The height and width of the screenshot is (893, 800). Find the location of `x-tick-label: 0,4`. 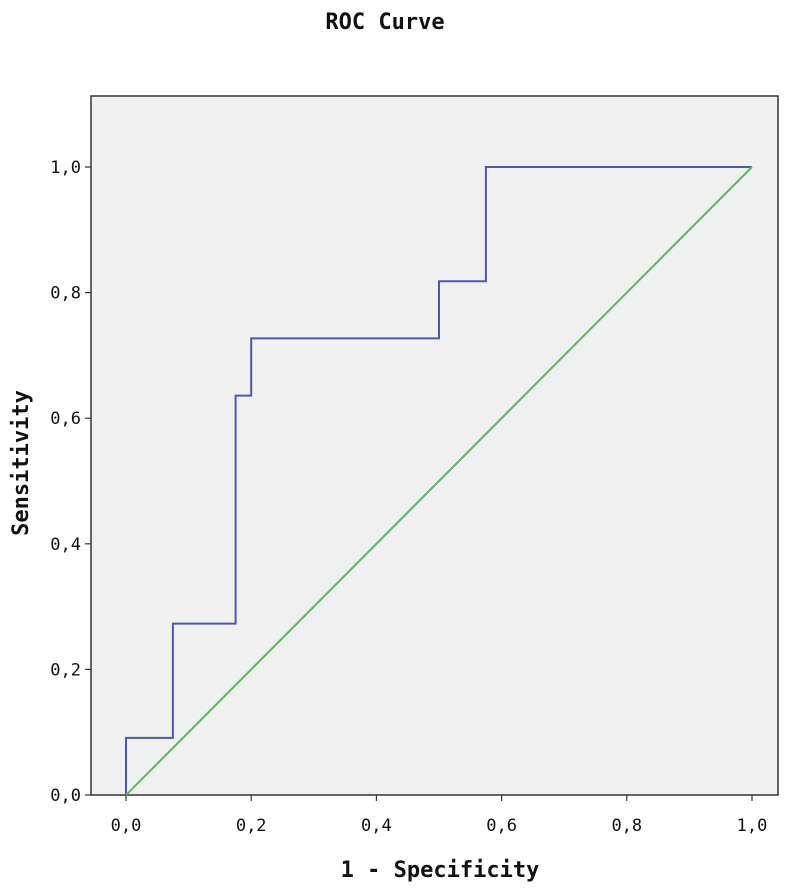

x-tick-label: 0,4 is located at coordinates (376, 826).